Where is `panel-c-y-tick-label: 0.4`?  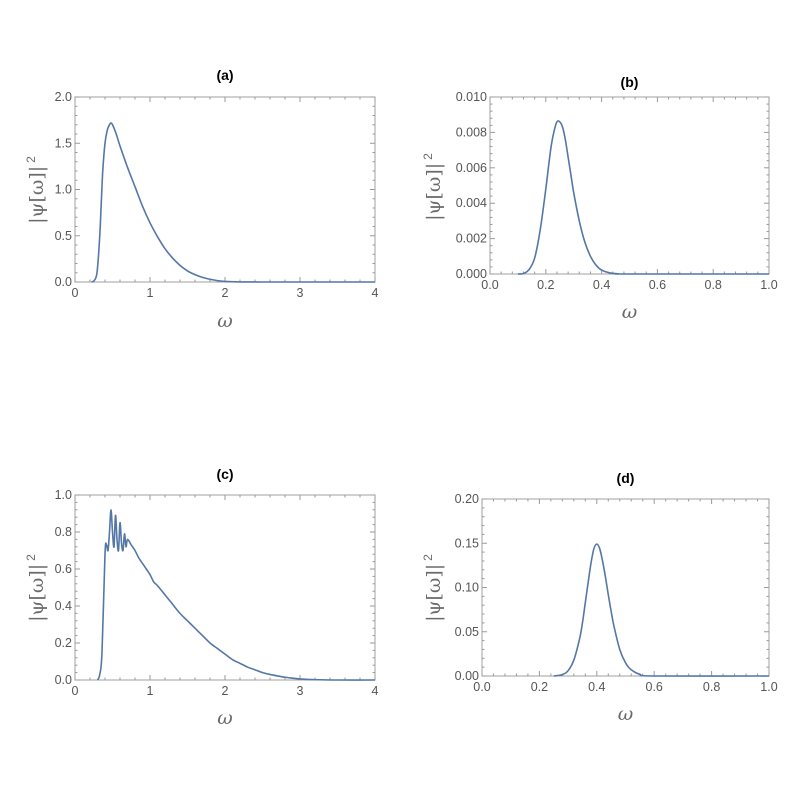 panel-c-y-tick-label: 0.4 is located at coordinates (63, 606).